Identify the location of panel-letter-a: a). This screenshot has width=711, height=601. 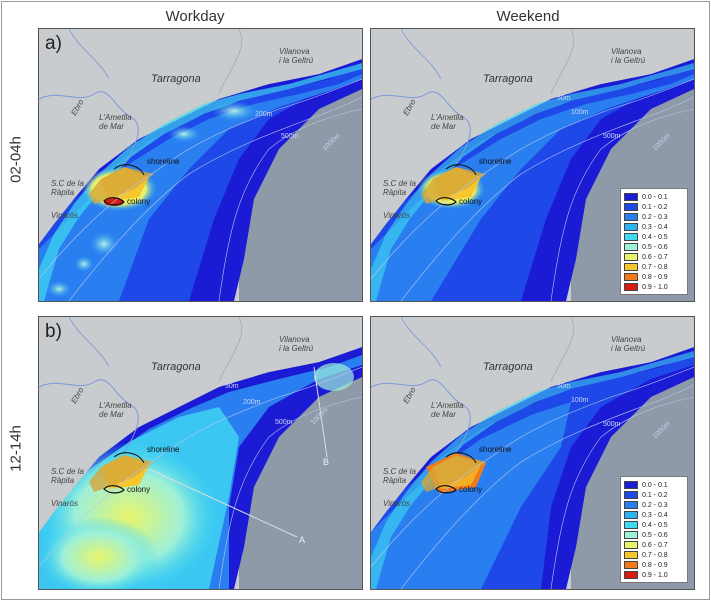
(53, 43).